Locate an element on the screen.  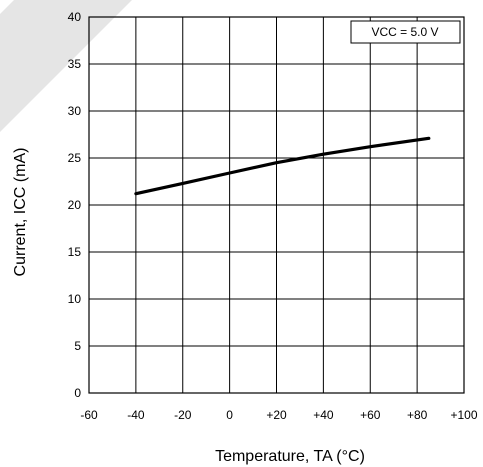
y-tick-label: 20 is located at coordinates (75, 205).